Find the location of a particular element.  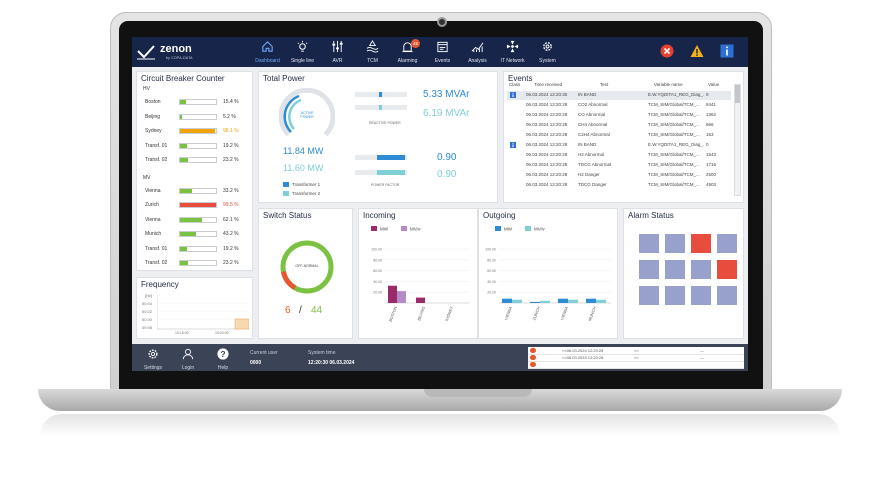

reactive-bar-t1 is located at coordinates (381, 94).